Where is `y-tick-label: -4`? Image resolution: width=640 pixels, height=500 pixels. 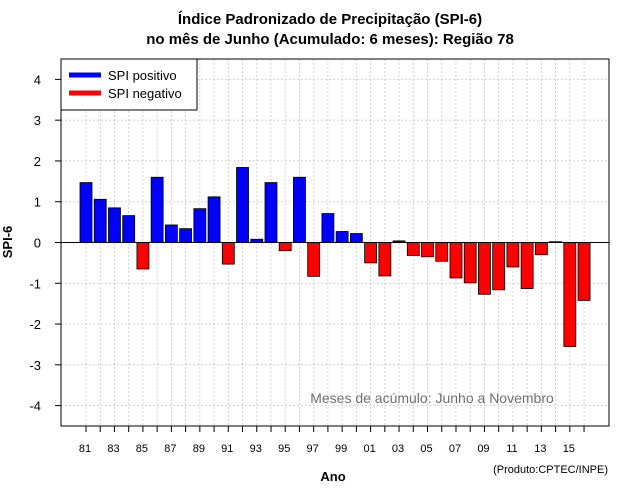 y-tick-label: -4 is located at coordinates (35, 406).